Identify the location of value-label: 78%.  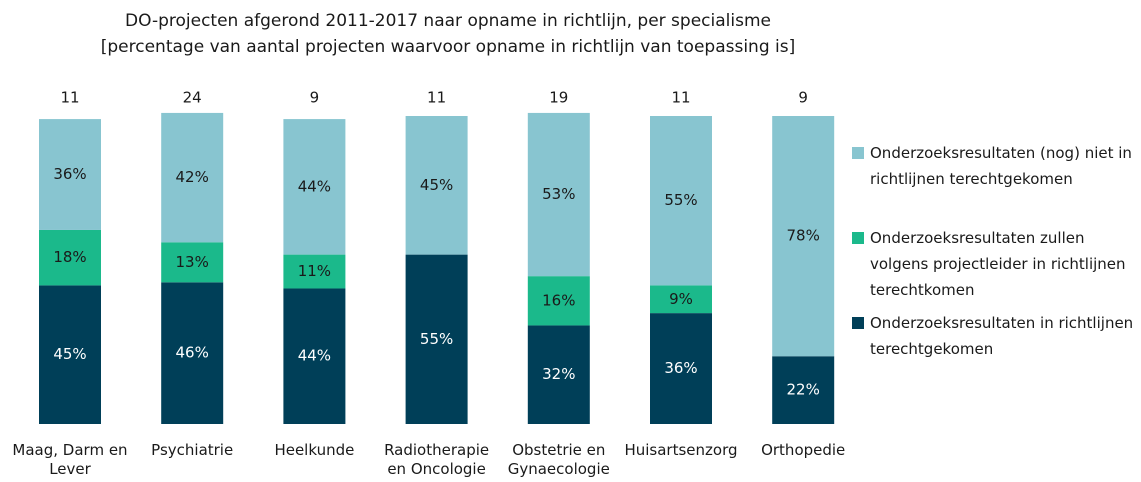
(803, 236).